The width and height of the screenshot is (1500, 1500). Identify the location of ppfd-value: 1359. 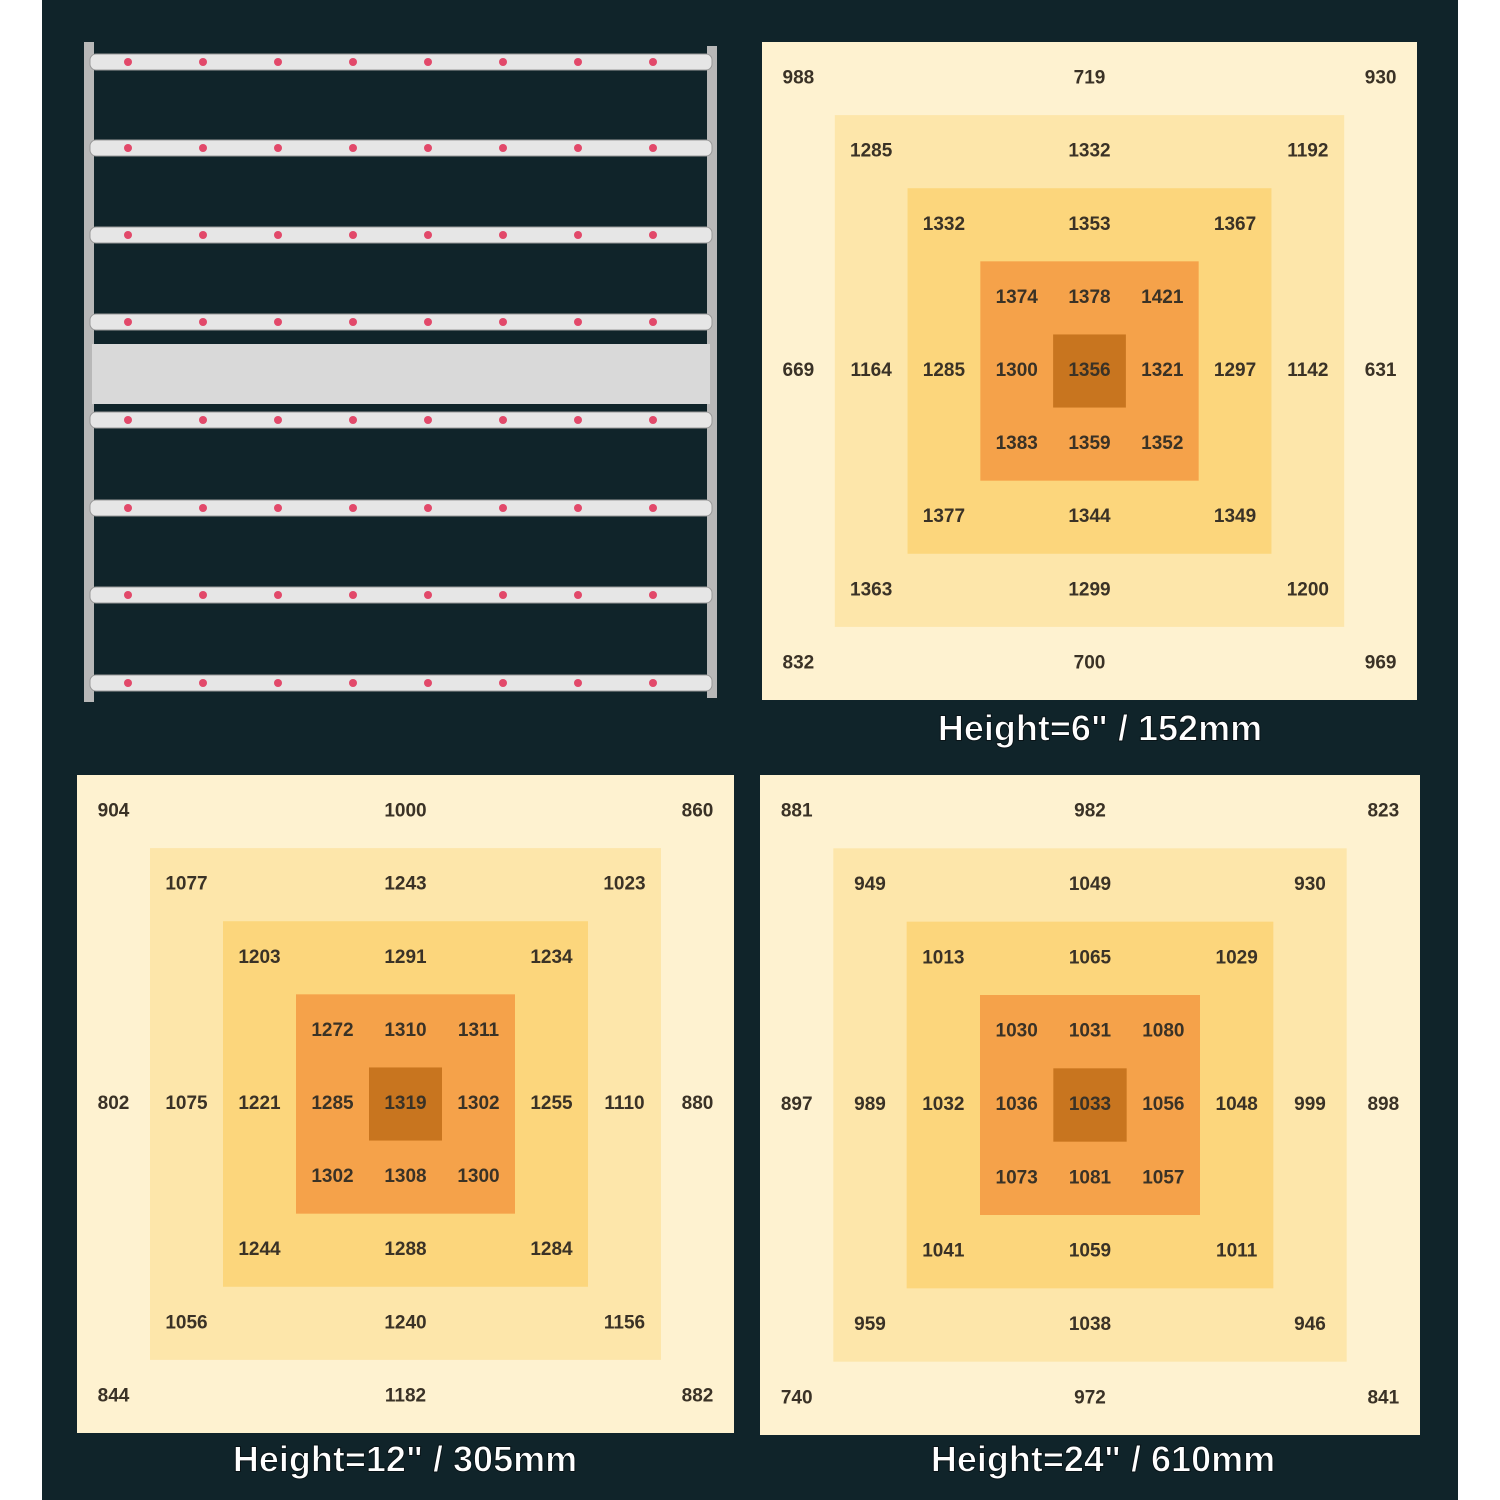
(1089, 443).